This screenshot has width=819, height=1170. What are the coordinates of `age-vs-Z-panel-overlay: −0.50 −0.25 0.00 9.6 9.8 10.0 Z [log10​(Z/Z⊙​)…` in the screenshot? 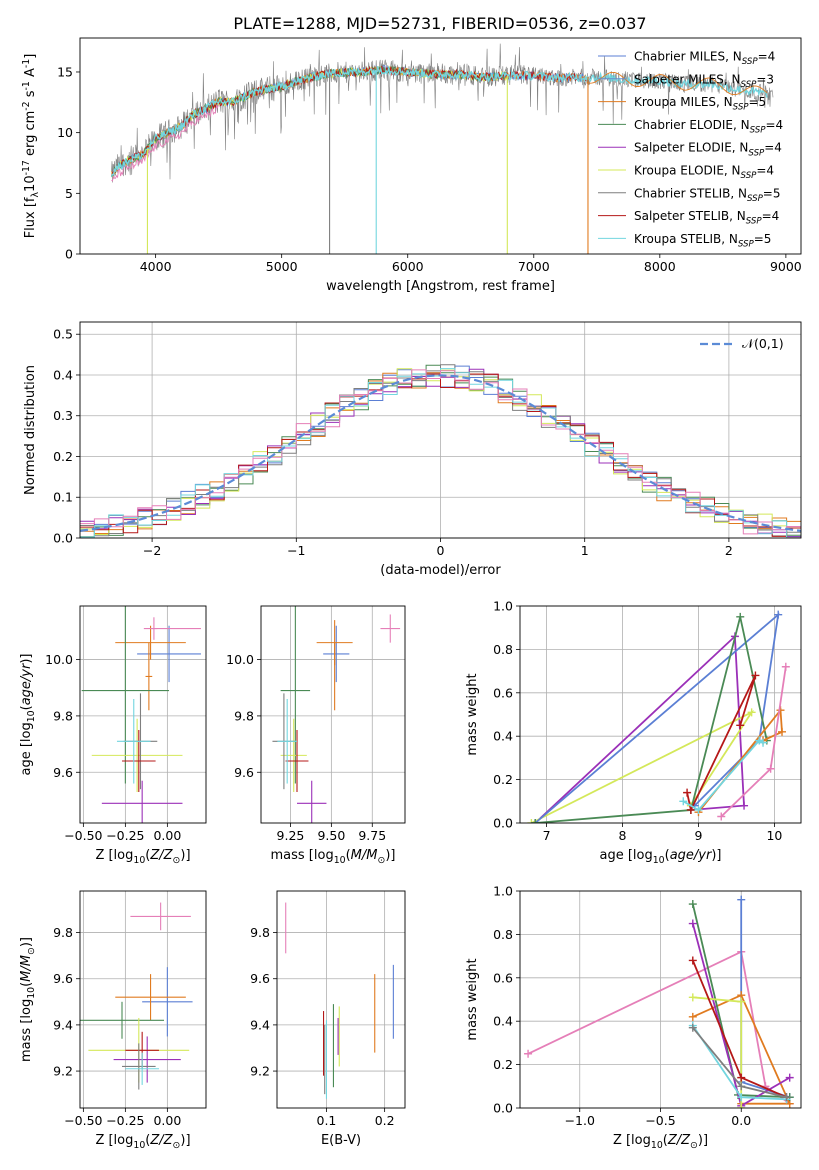 It's located at (113, 735).